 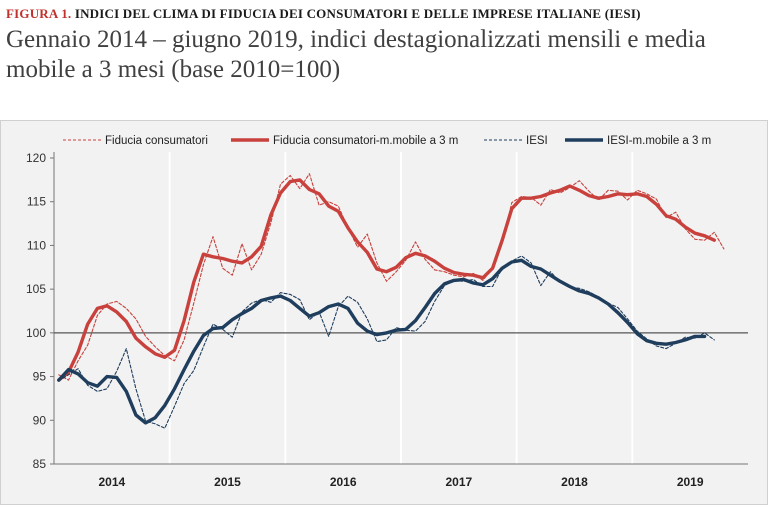 I want to click on y-tick-label: 100, so click(x=36, y=333).